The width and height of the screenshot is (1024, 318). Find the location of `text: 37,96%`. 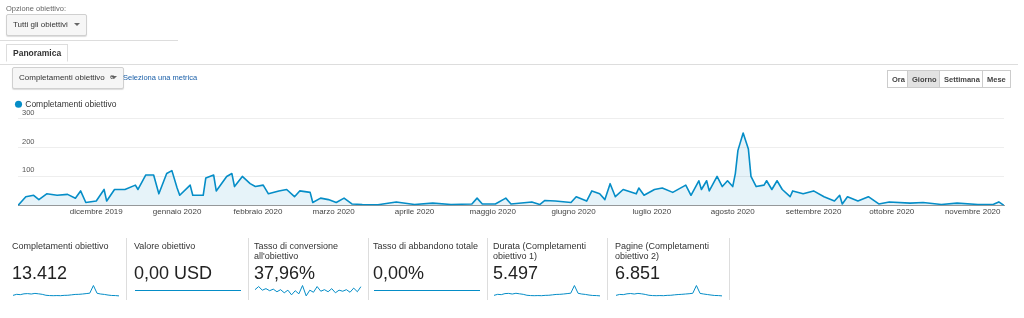

text: 37,96% is located at coordinates (285, 273).